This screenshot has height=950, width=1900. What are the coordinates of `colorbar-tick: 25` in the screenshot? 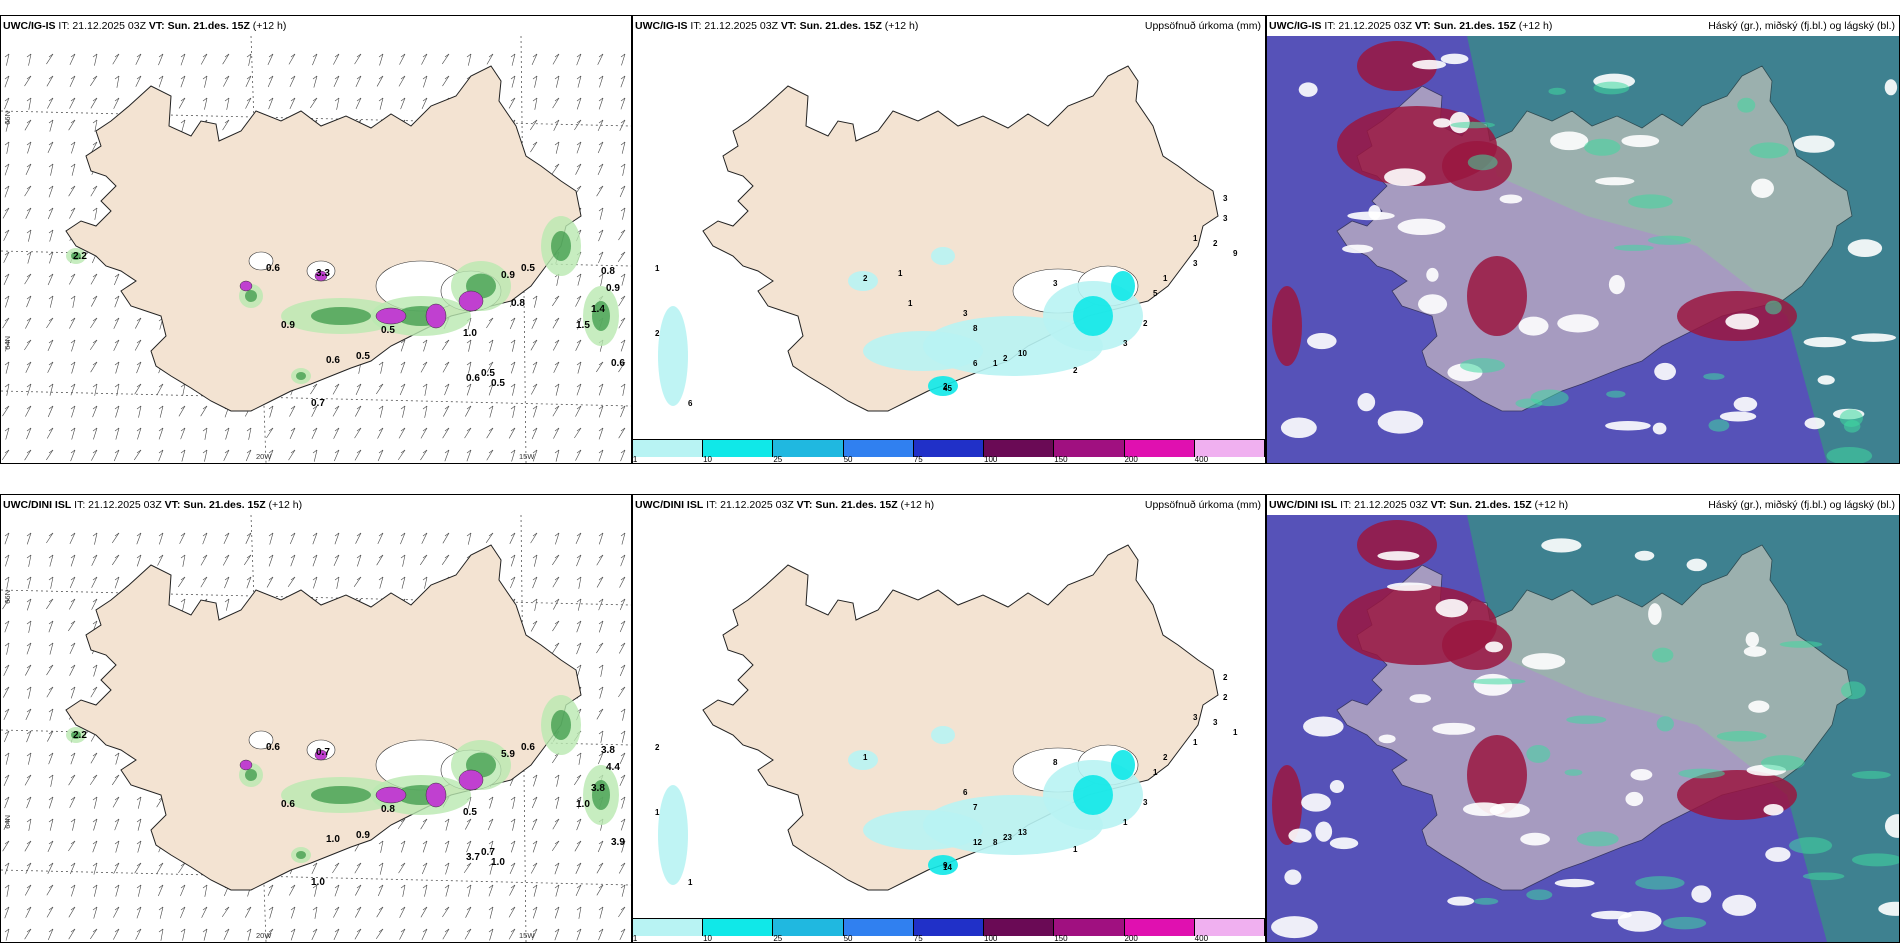 It's located at (778, 459).